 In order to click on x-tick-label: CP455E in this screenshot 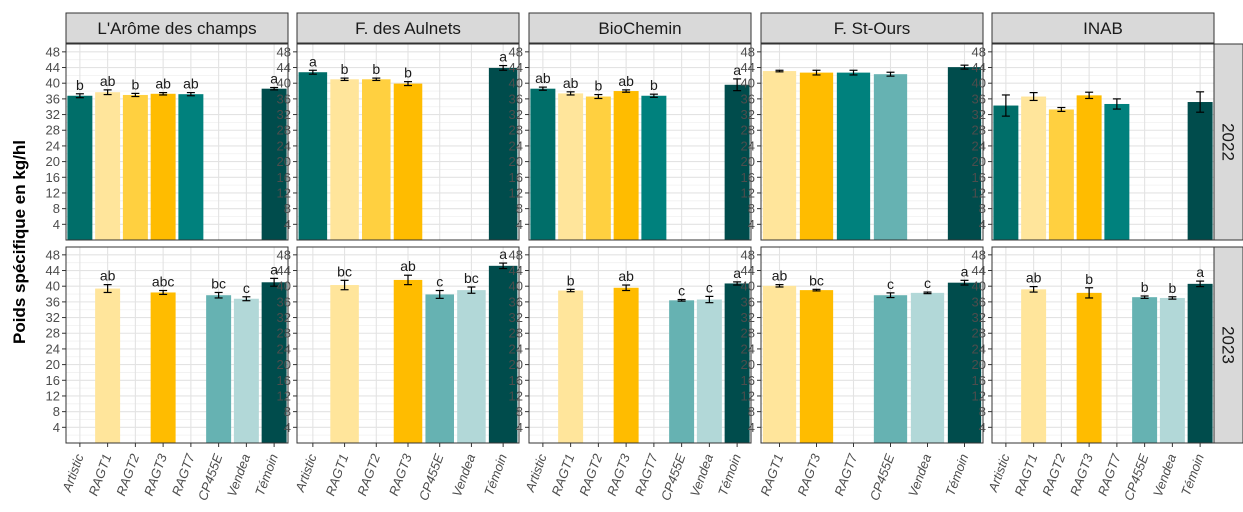, I will do `click(210, 477)`.